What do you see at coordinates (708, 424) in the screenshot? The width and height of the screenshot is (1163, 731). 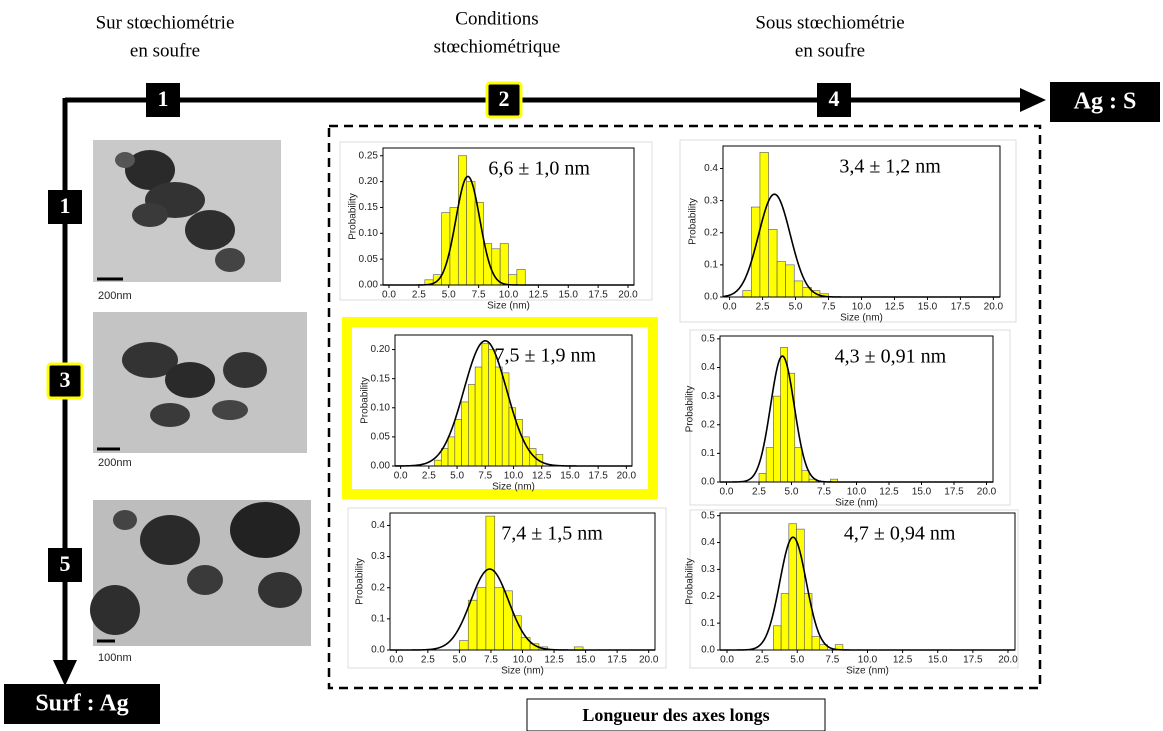 I see `y-tick-label: 0.2` at bounding box center [708, 424].